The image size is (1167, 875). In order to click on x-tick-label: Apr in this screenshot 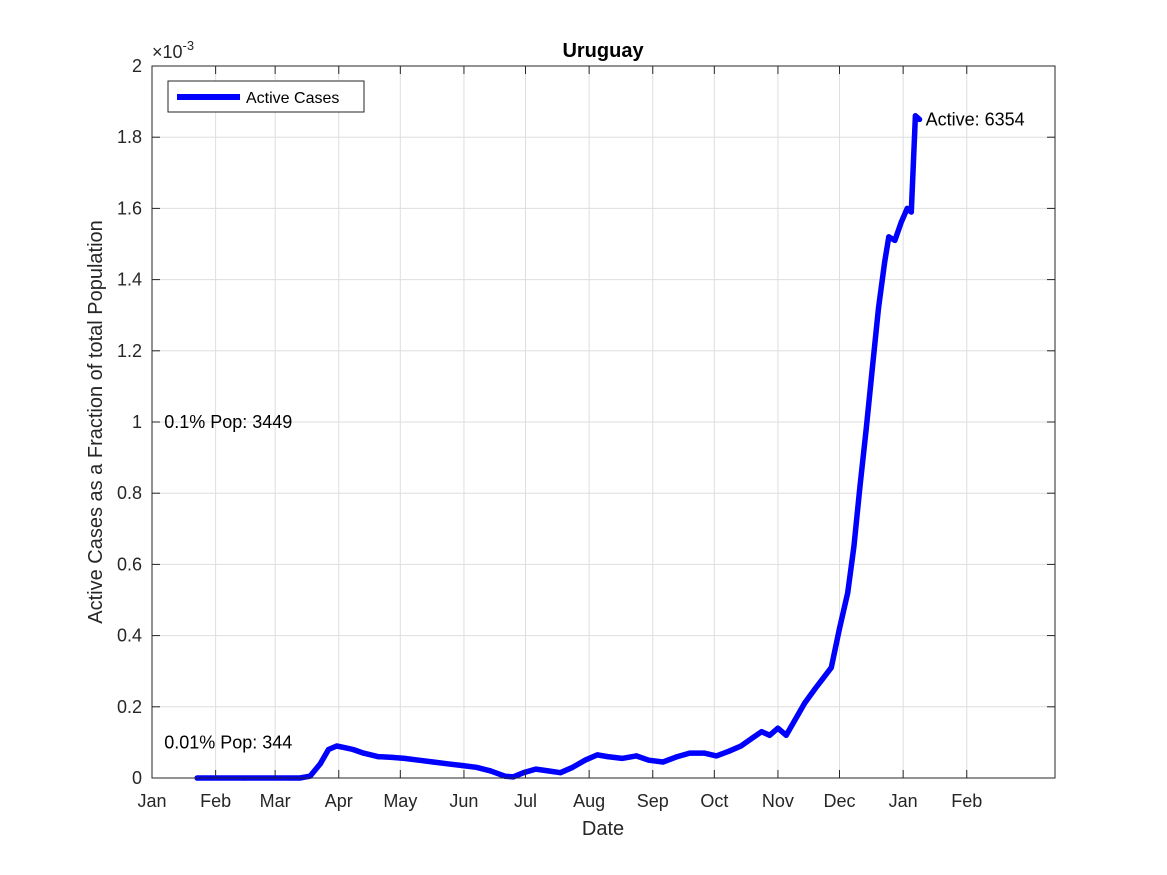, I will do `click(339, 801)`.